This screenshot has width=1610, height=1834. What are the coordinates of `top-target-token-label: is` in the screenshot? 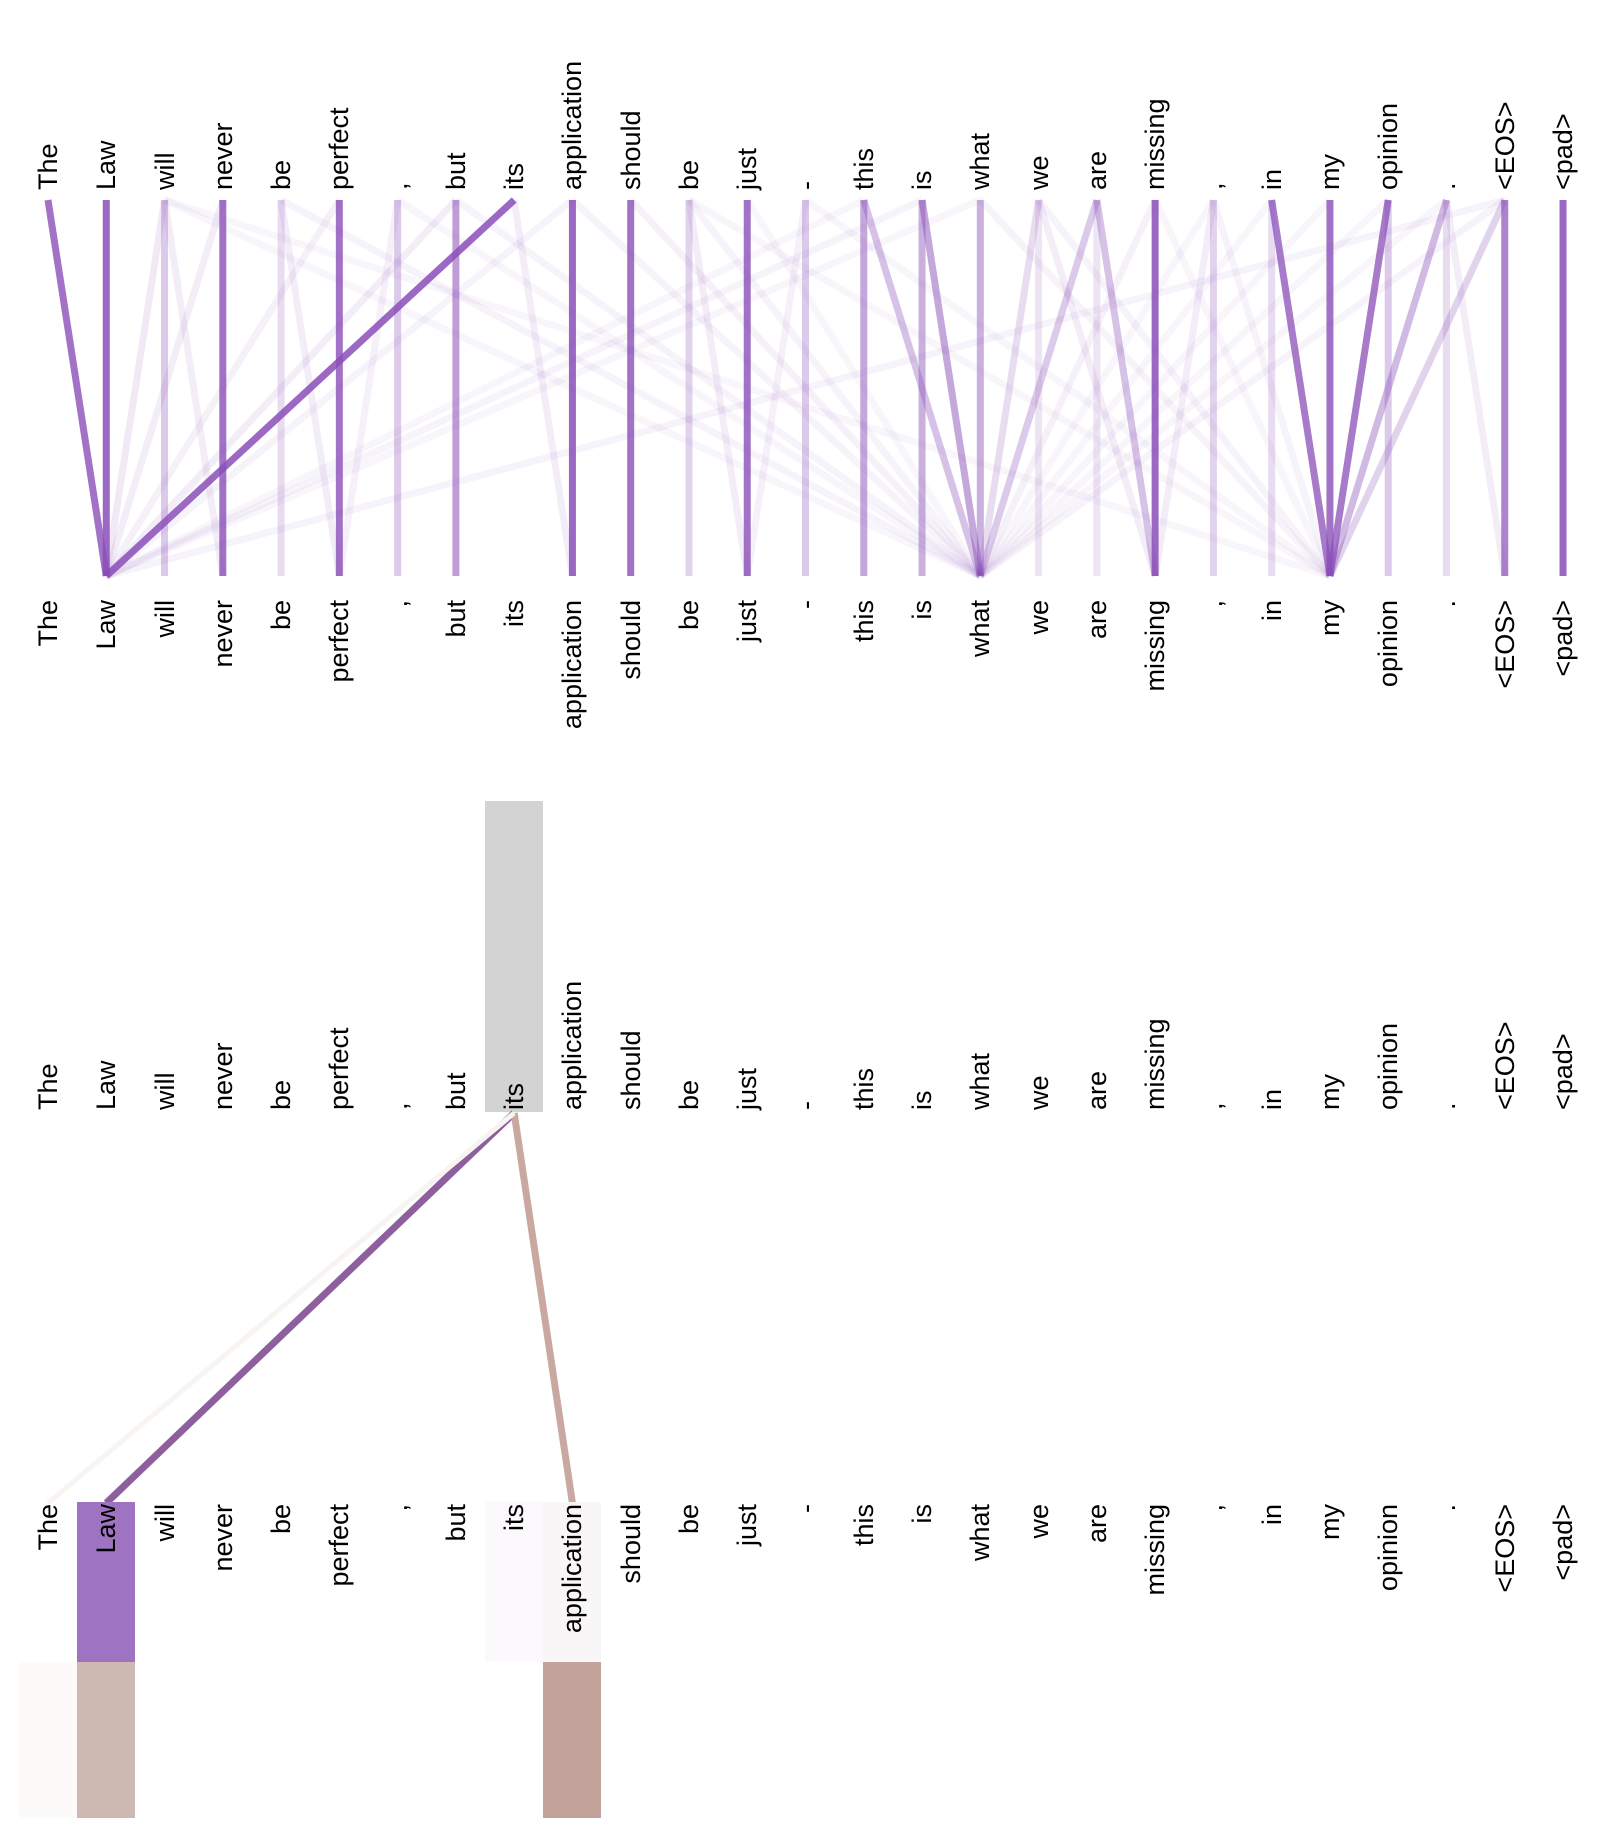 It's located at (922, 610).